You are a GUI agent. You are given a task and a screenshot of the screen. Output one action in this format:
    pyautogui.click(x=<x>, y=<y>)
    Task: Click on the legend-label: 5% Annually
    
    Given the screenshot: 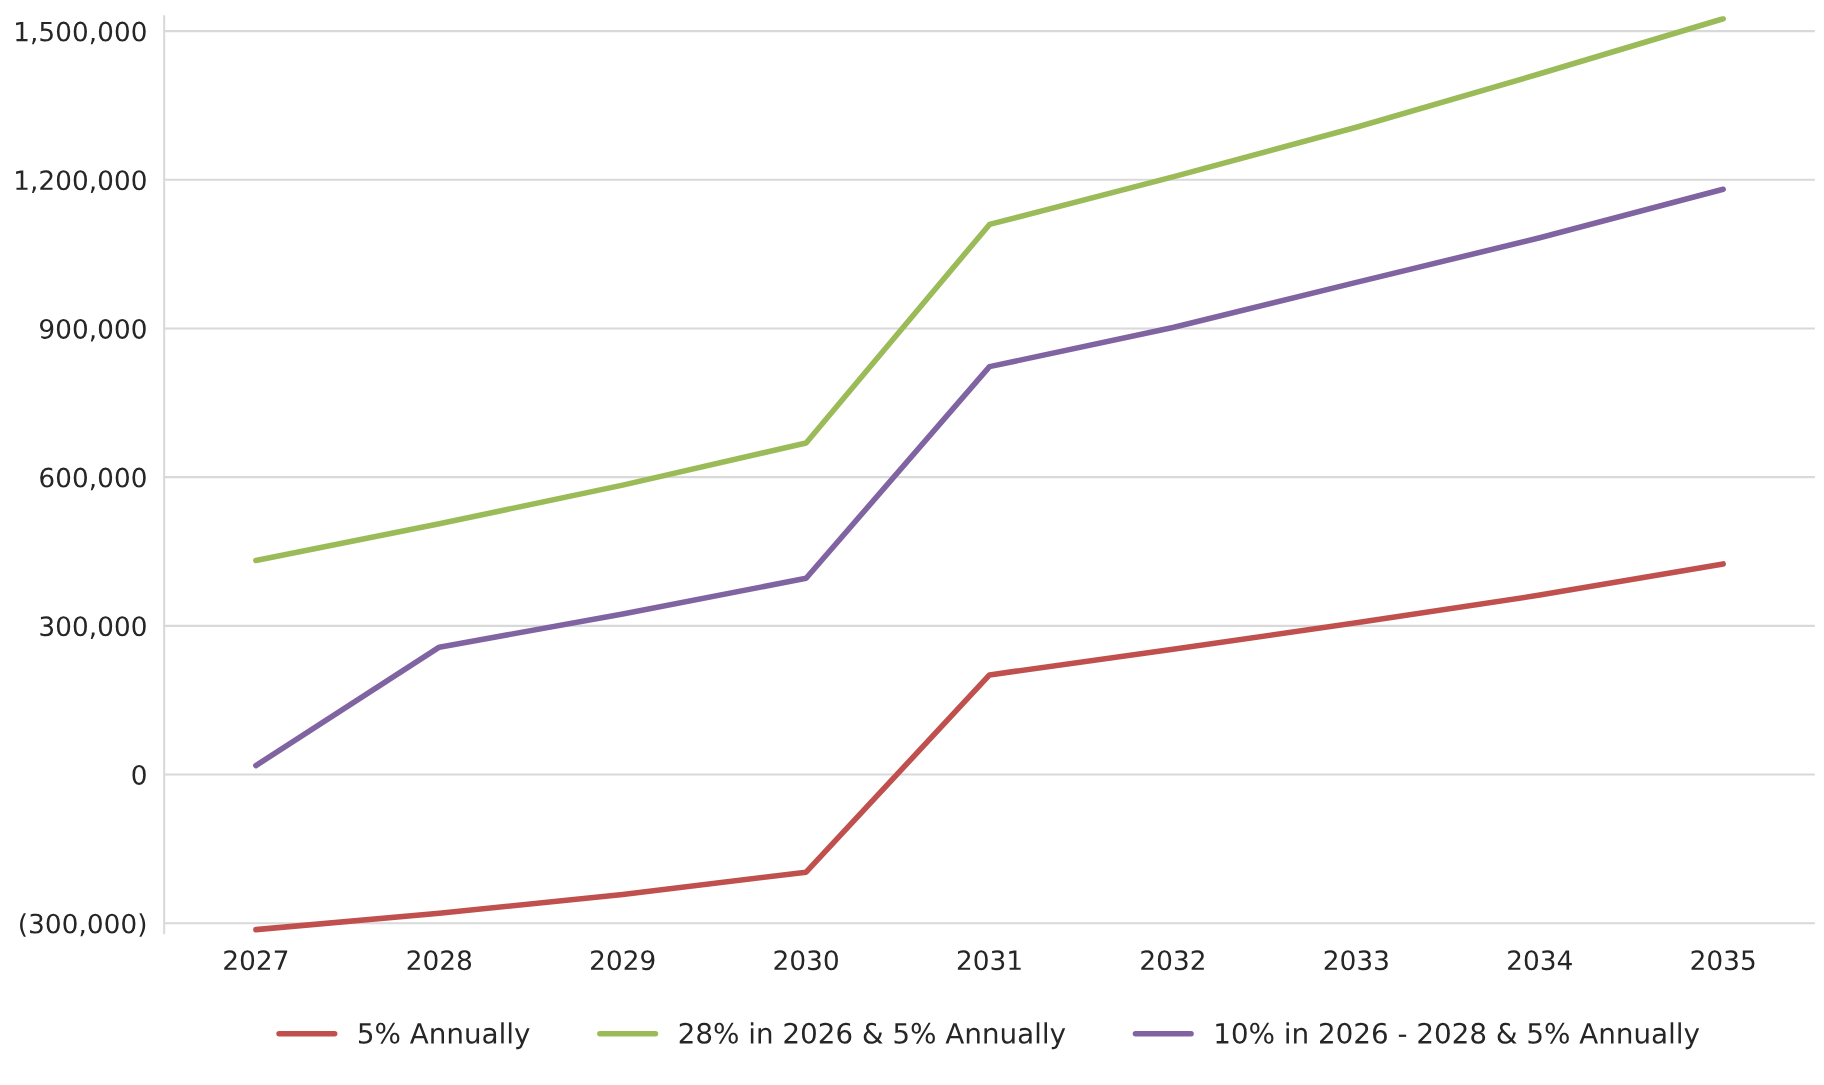 What is the action you would take?
    pyautogui.click(x=444, y=1036)
    